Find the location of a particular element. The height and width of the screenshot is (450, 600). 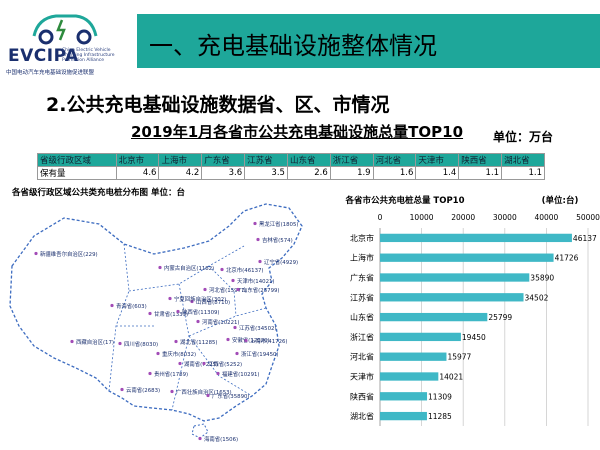

bar-value-label: 11309 is located at coordinates (440, 396).